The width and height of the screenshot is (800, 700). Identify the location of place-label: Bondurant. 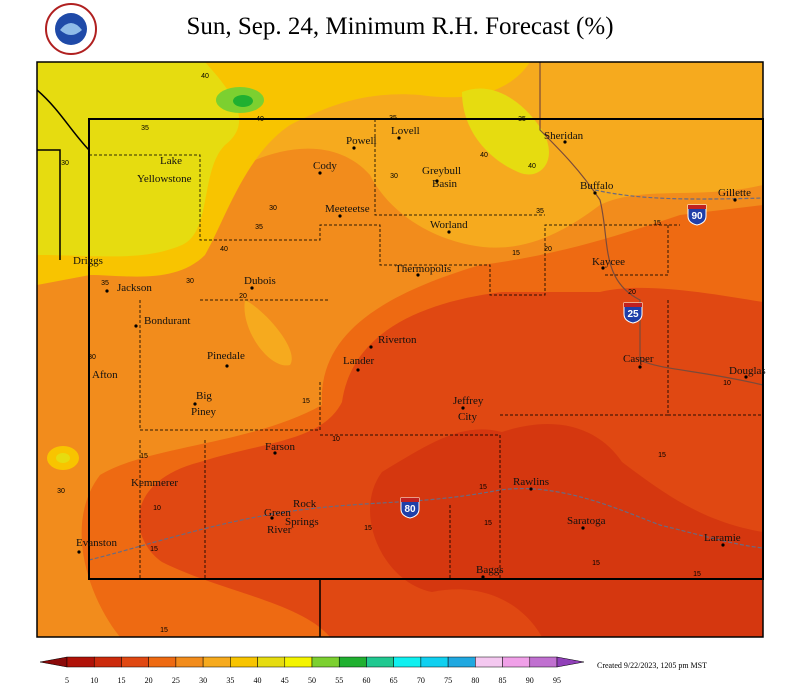
(167, 321).